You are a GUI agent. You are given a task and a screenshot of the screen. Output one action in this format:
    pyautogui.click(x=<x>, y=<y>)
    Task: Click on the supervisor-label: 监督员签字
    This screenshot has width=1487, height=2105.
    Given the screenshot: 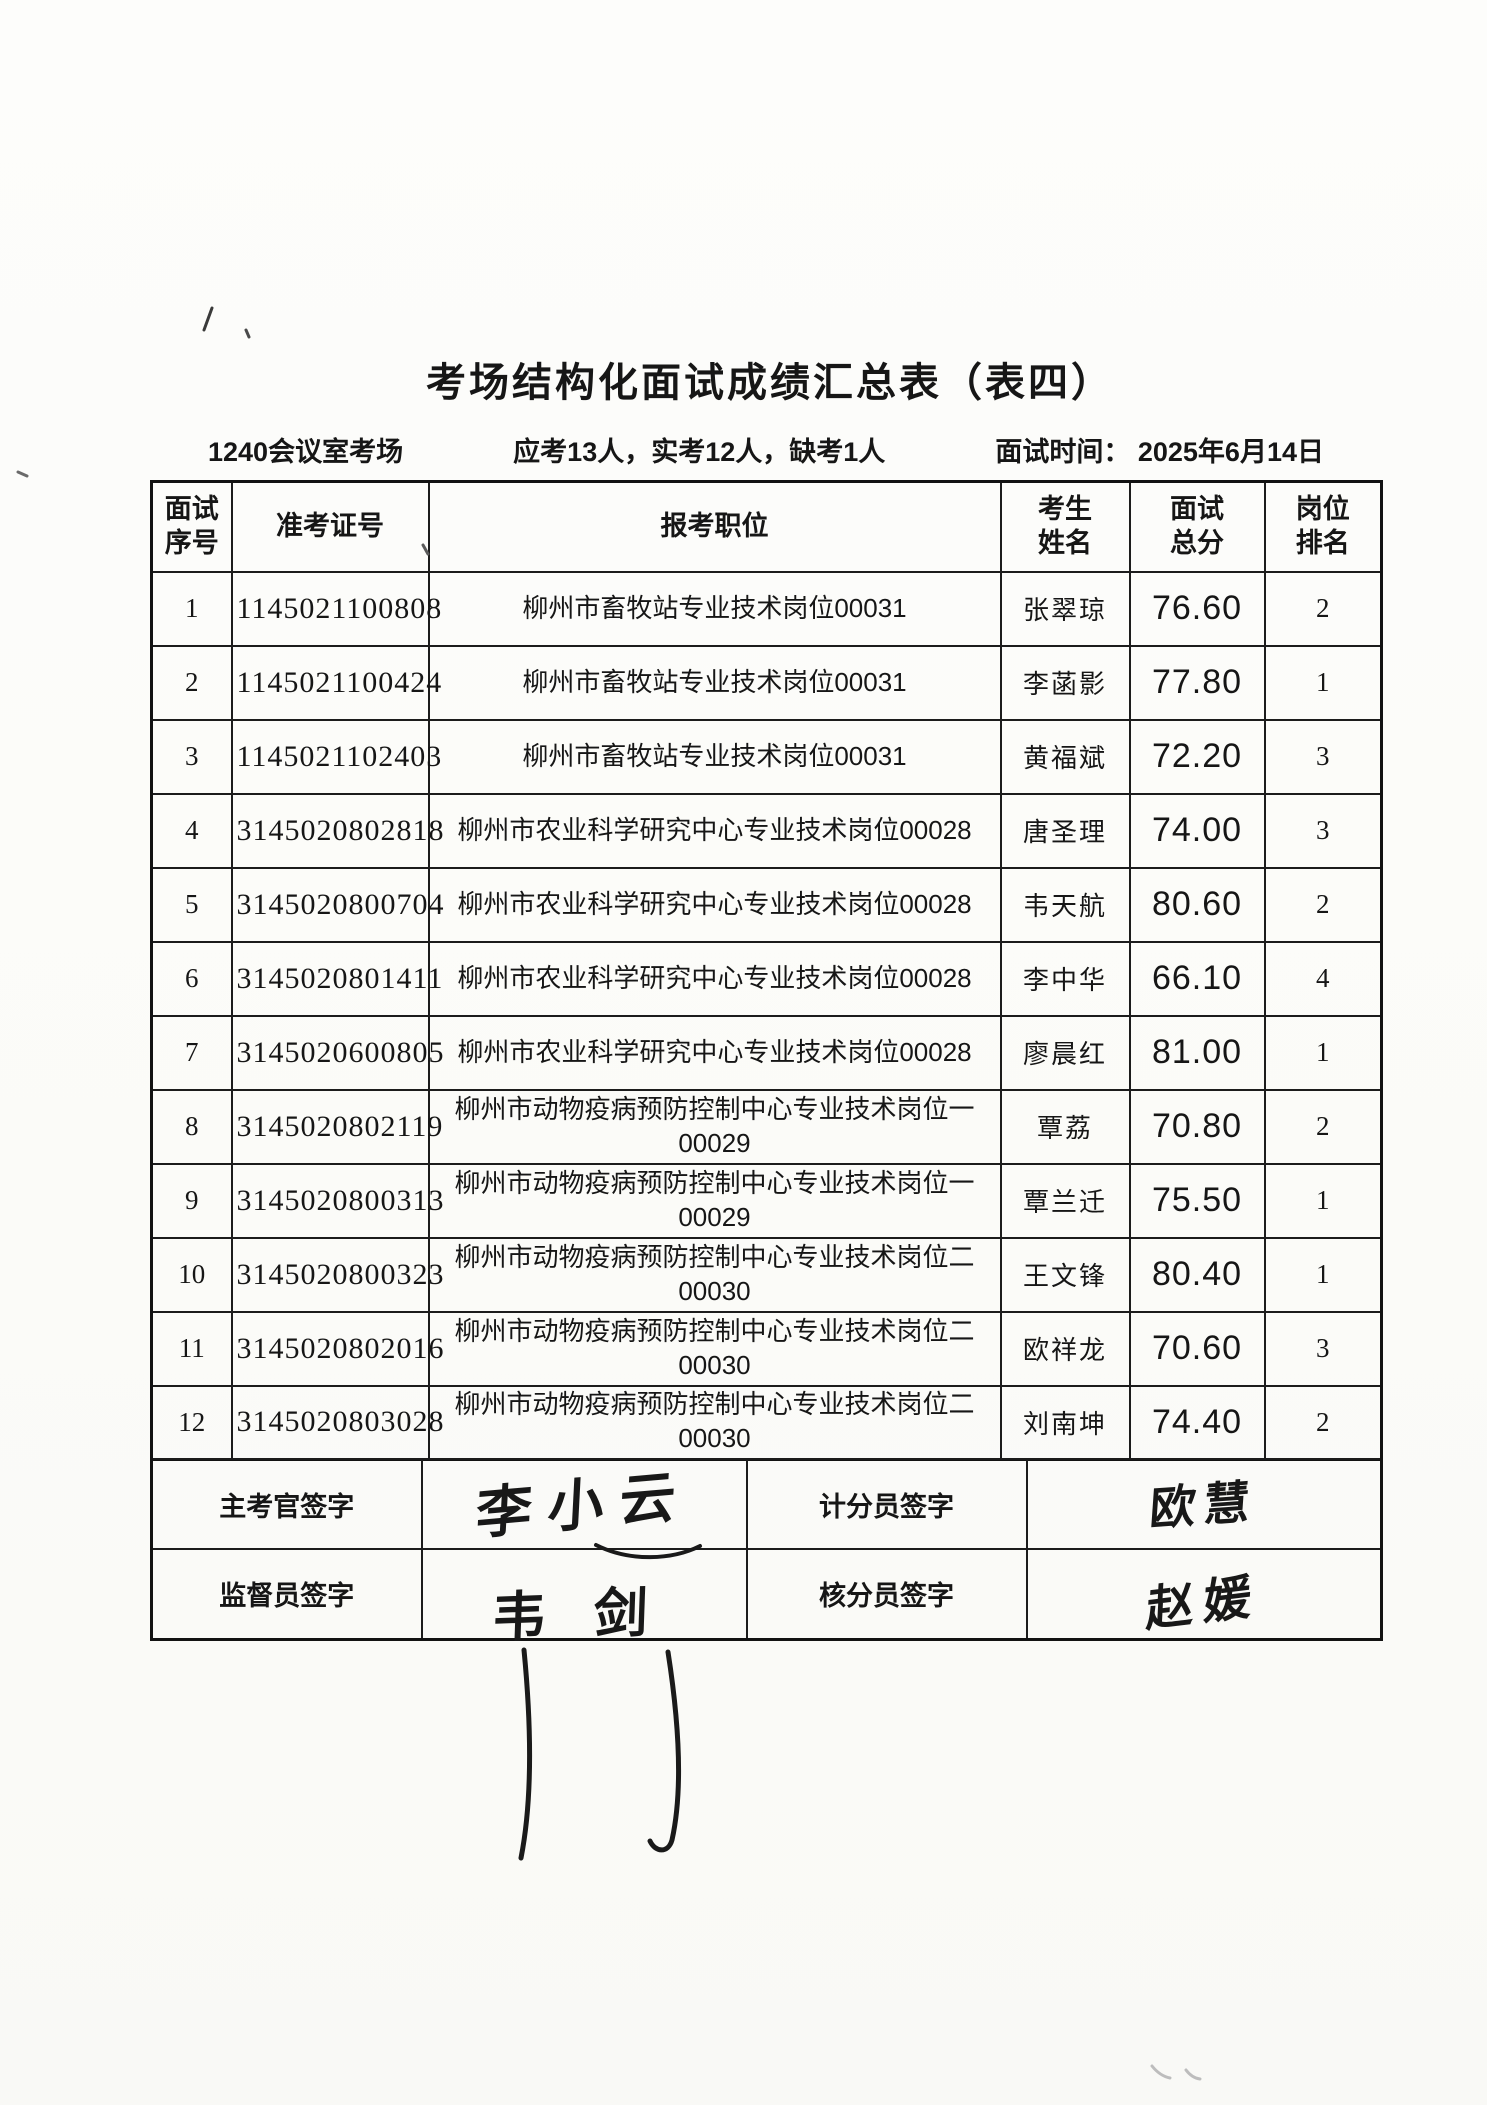 What is the action you would take?
    pyautogui.click(x=286, y=1594)
    